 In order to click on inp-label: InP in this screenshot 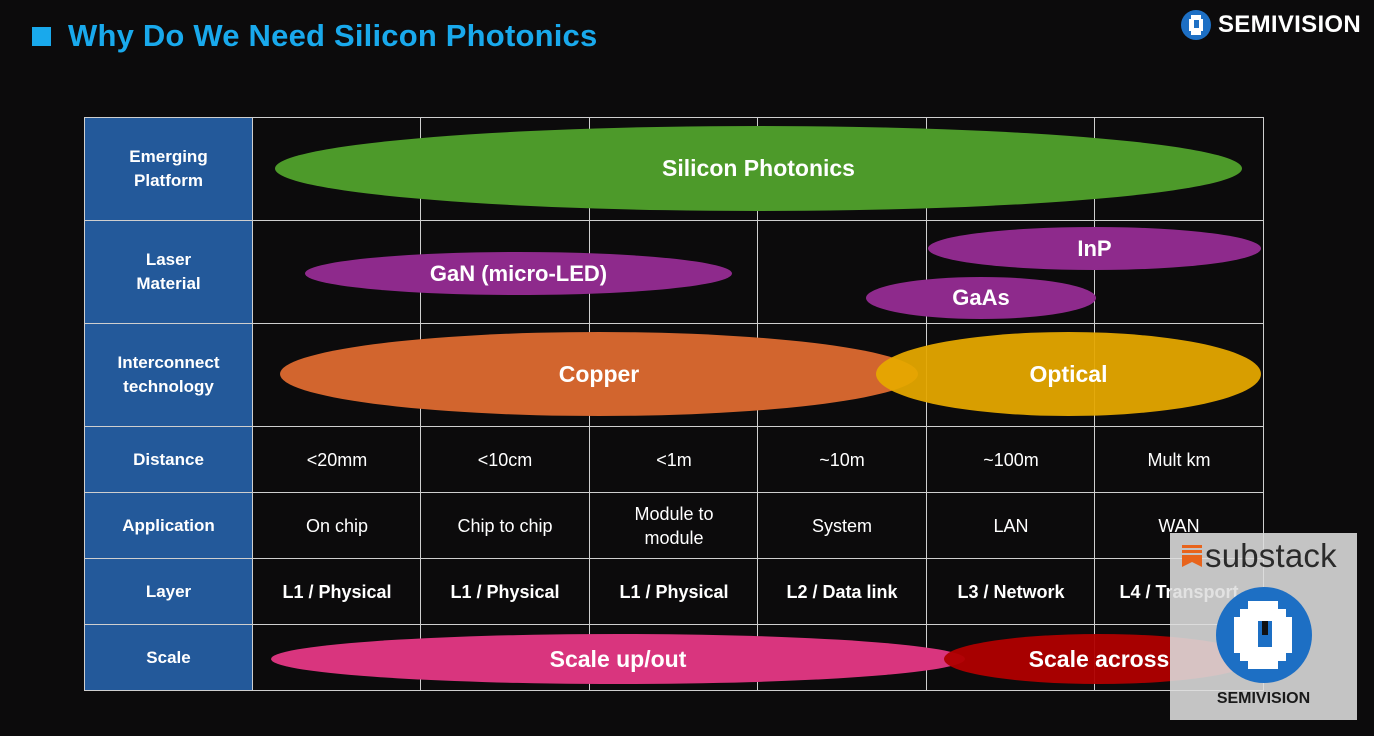, I will do `click(1094, 248)`.